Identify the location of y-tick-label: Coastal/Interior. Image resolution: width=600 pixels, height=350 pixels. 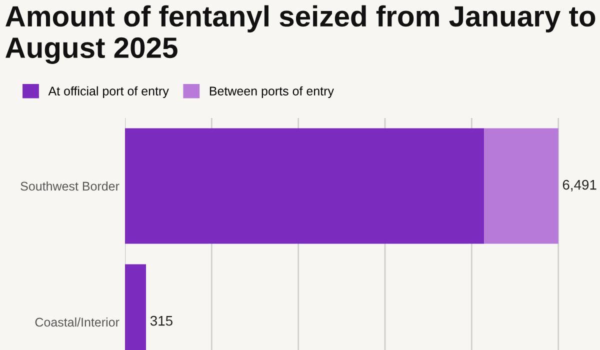
(77, 322).